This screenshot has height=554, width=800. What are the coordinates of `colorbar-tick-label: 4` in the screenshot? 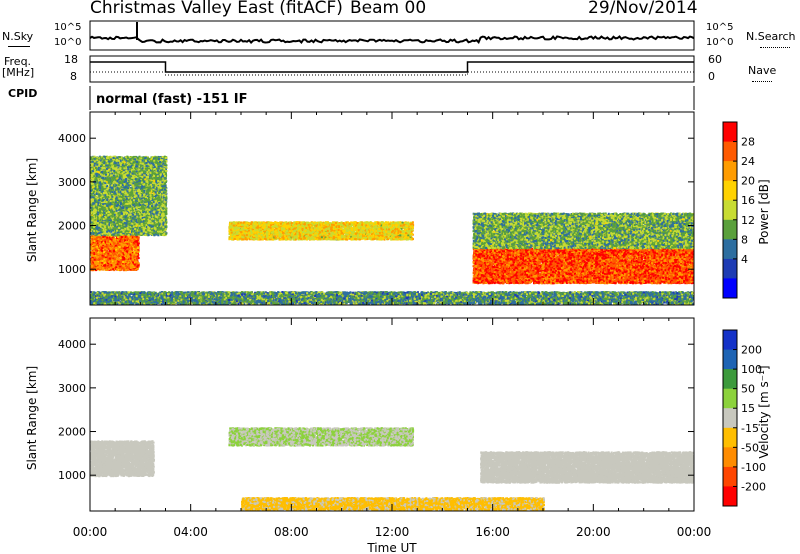 It's located at (744, 259).